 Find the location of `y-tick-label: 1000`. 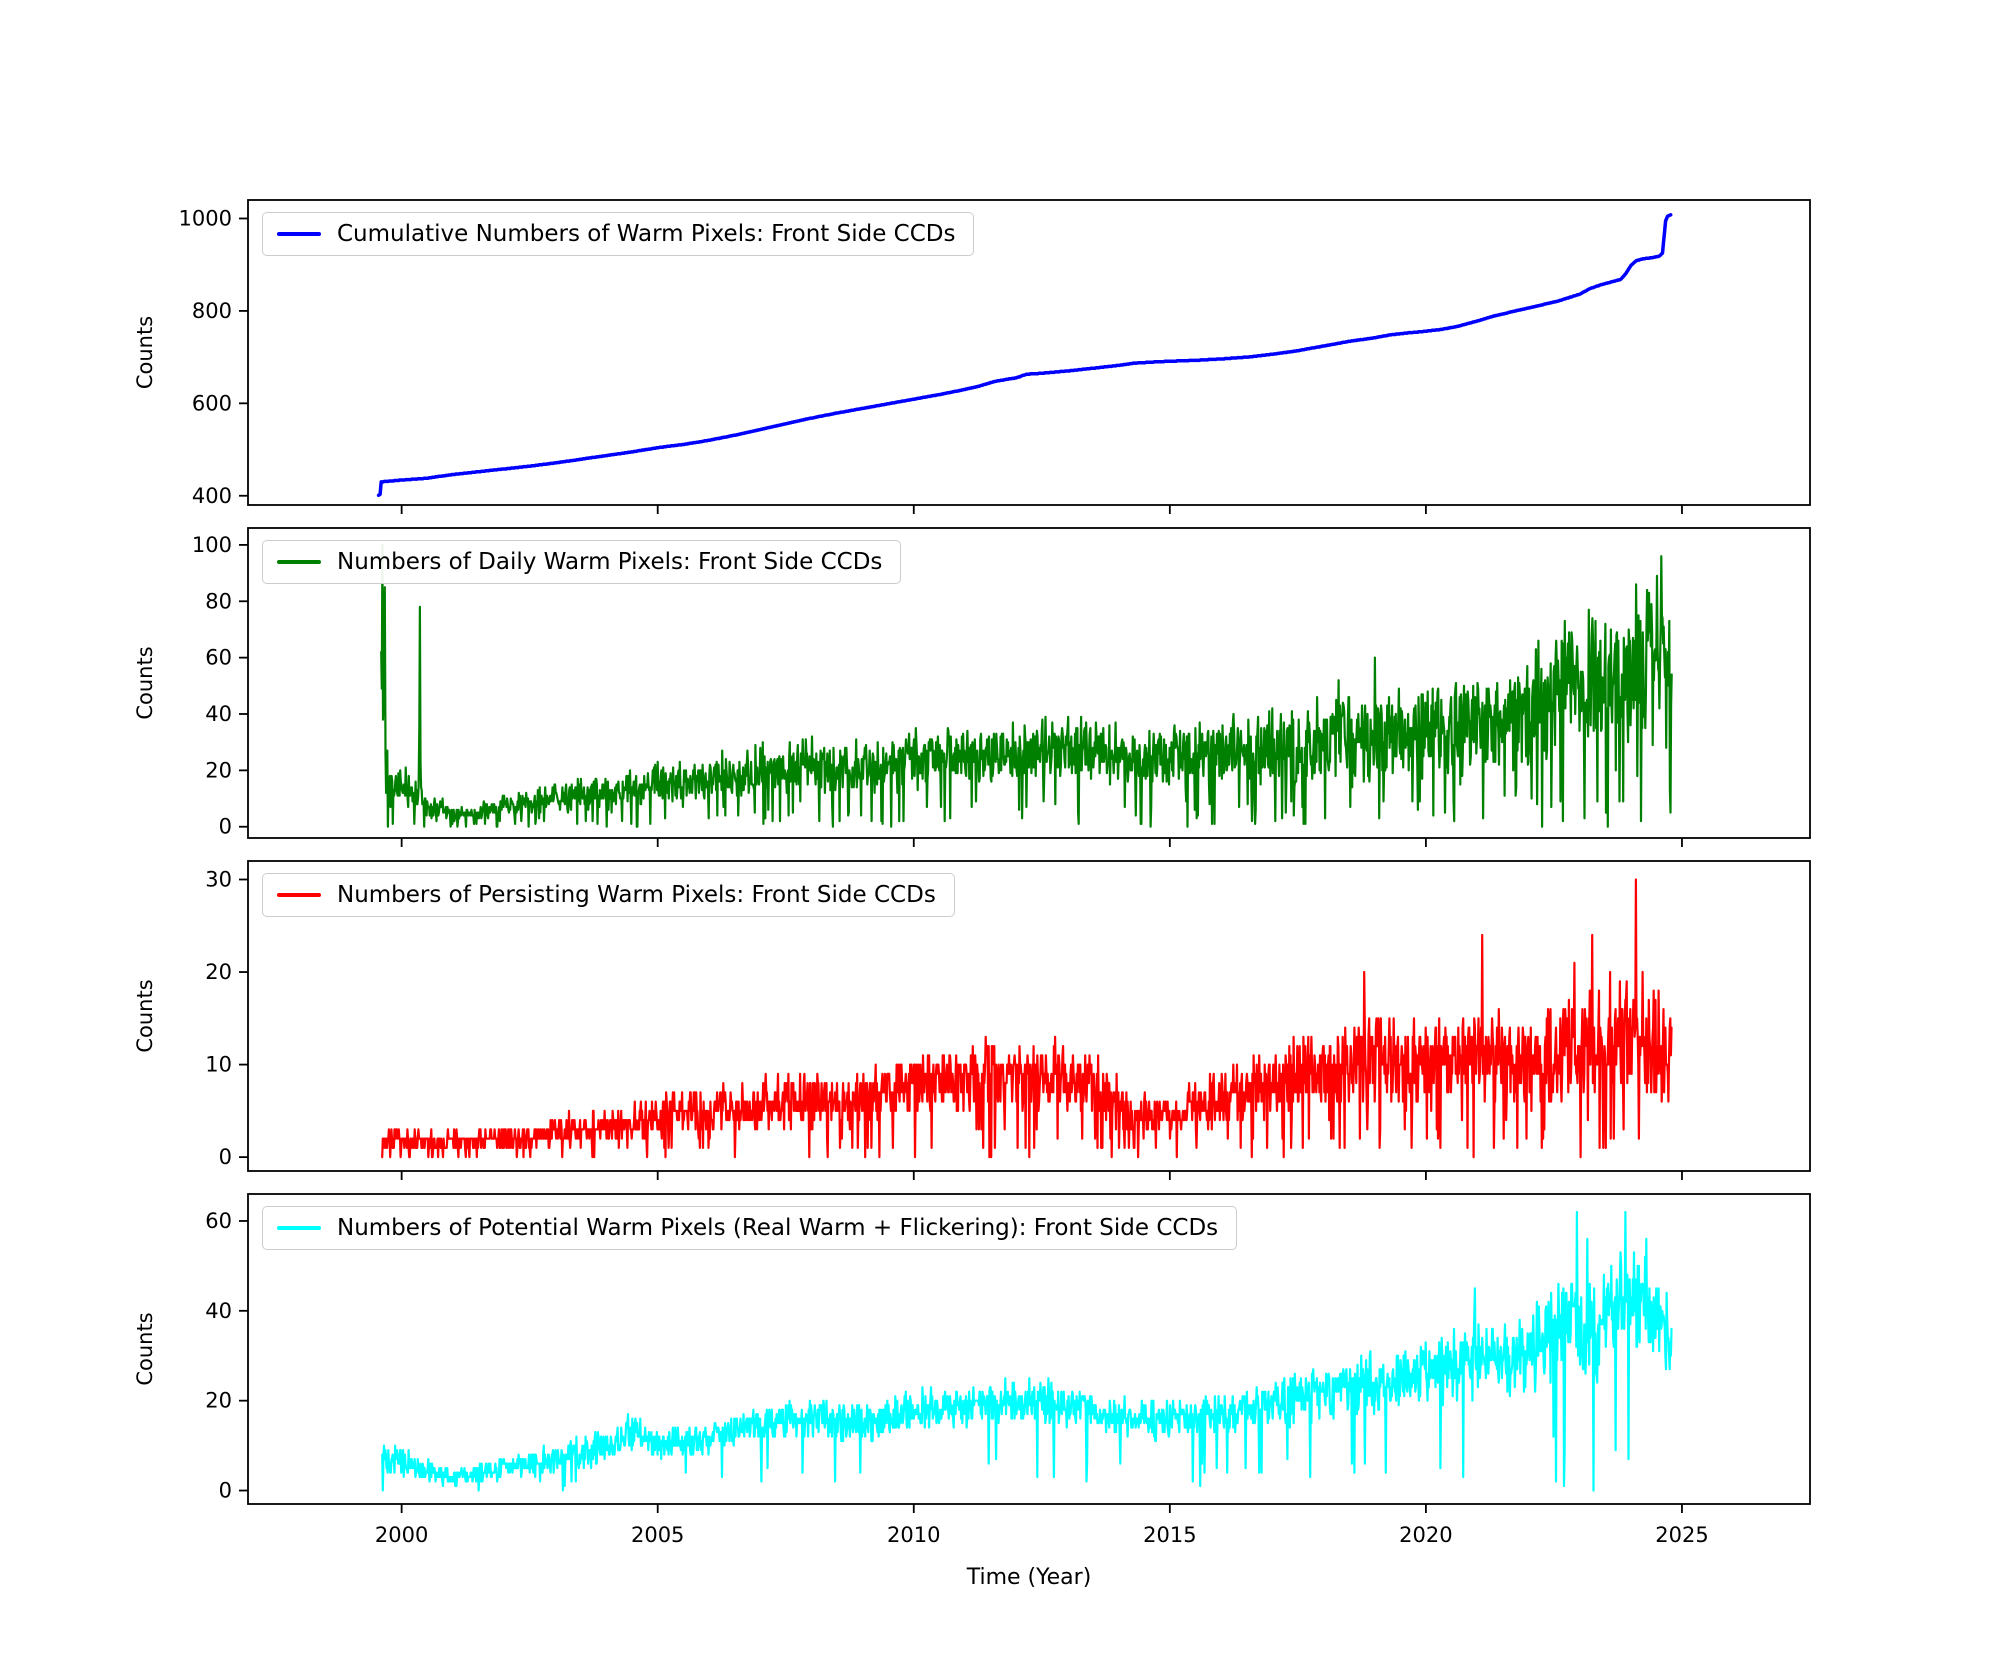

y-tick-label: 1000 is located at coordinates (205, 218).